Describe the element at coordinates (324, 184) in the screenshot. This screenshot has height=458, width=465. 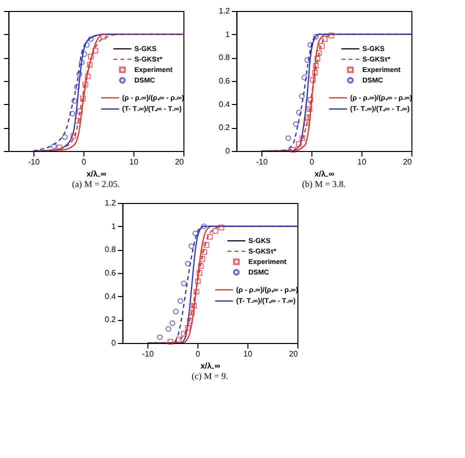
I see `text: (b) M = 3.8.` at that location.